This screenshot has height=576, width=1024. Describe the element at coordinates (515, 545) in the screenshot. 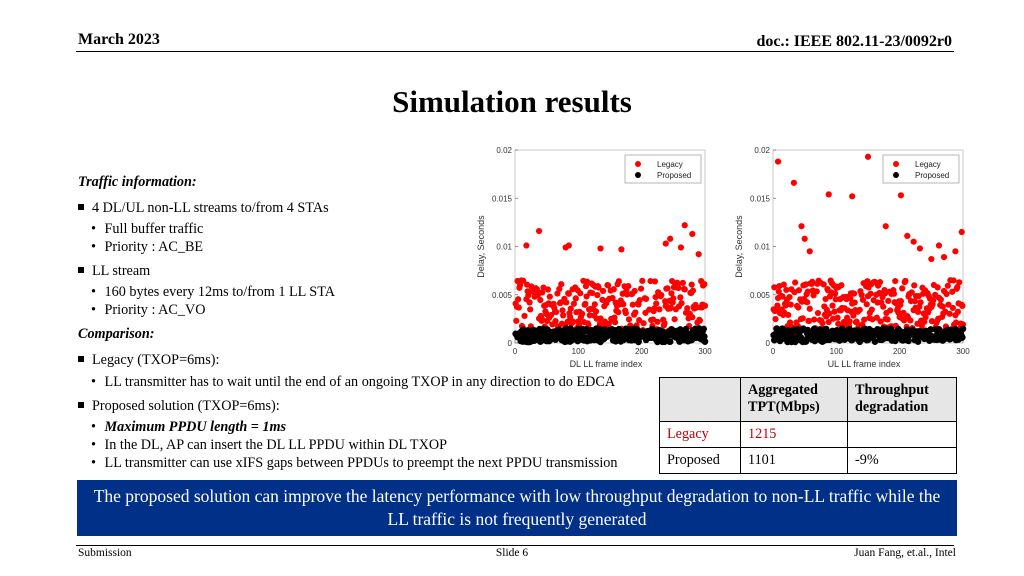

I see `footer-divider` at that location.